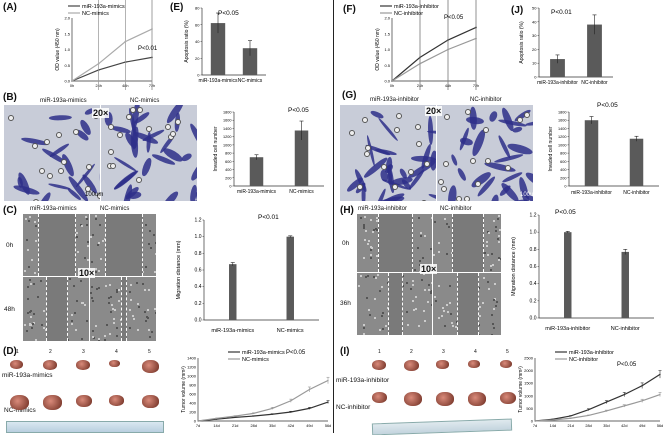 Image resolution: width=667 pixels, height=435 pixels. I want to click on row-label-H2: 36h, so click(345, 303).